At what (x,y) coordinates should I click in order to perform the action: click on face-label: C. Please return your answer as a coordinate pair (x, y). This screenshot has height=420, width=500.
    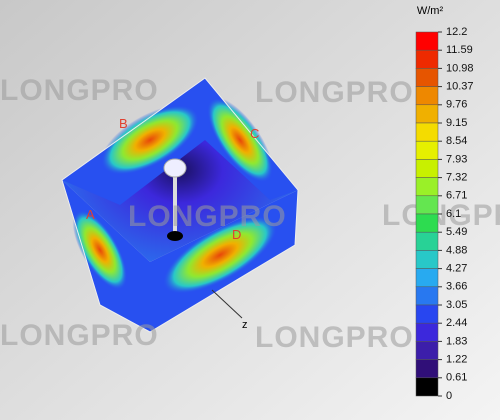
    Looking at the image, I should click on (254, 133).